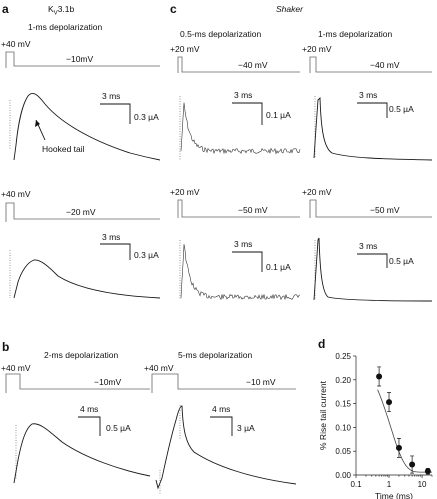 The height and width of the screenshot is (499, 437). I want to click on panel-c-bl-hold: +20 mV, so click(185, 192).